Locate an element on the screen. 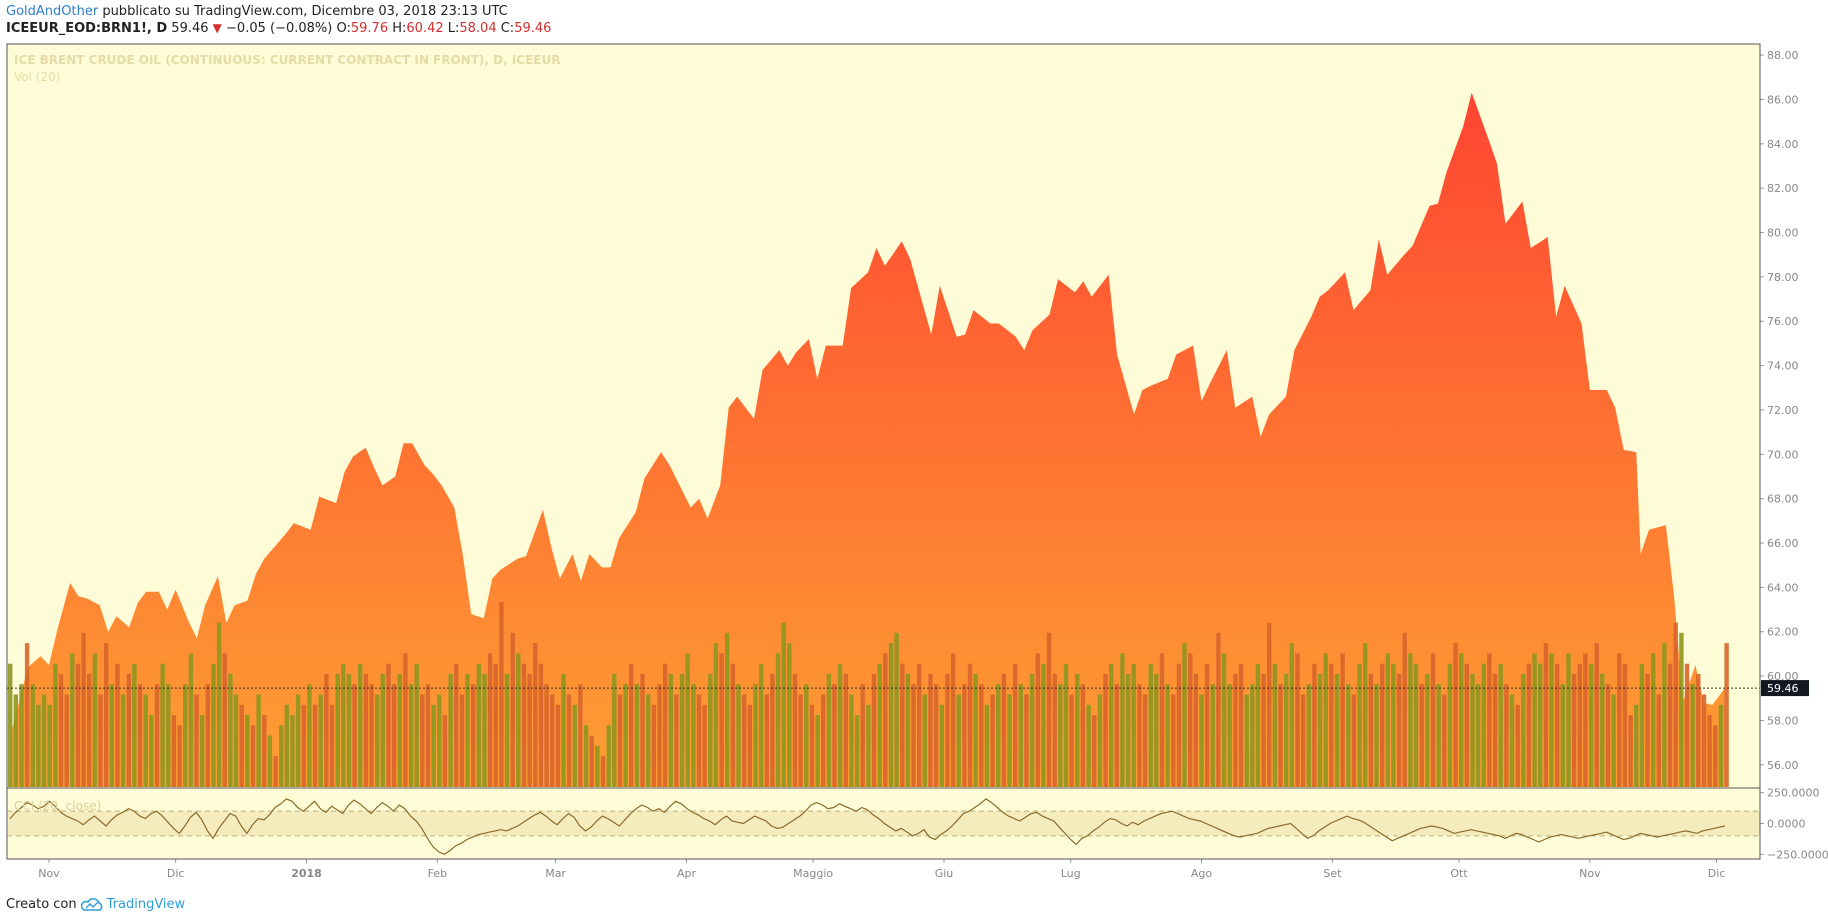  time-tick-label: Ott is located at coordinates (1459, 873).